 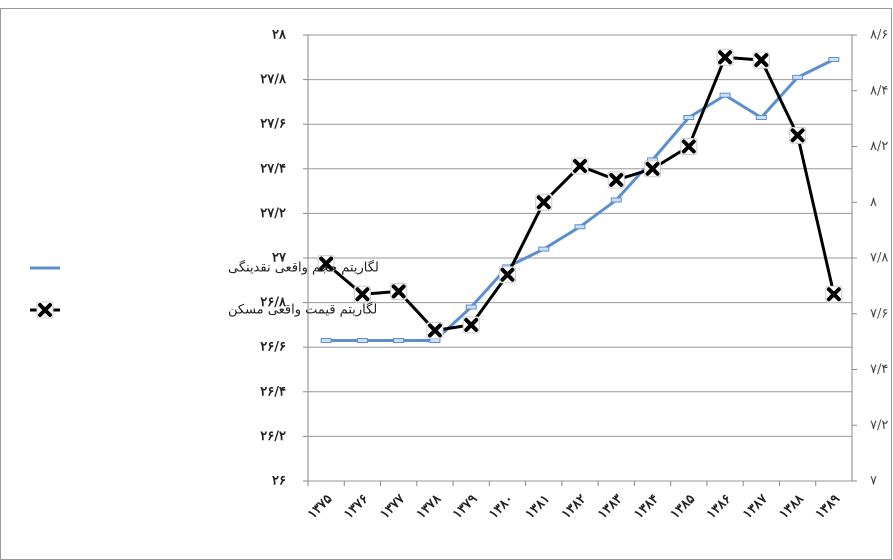 What do you see at coordinates (755, 506) in the screenshot?
I see `x-tick-label: ۱۳۸۷` at bounding box center [755, 506].